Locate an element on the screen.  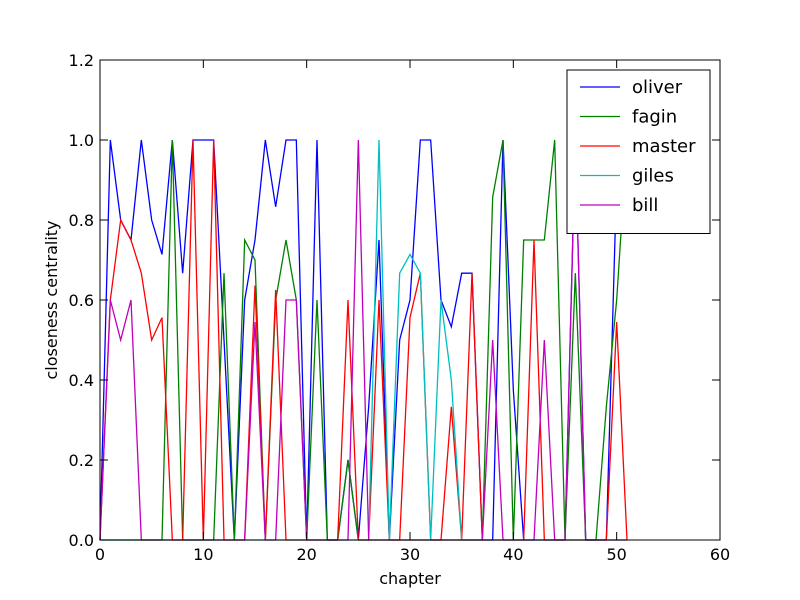
legend: oliver fagin master giles bill is located at coordinates (638, 151).